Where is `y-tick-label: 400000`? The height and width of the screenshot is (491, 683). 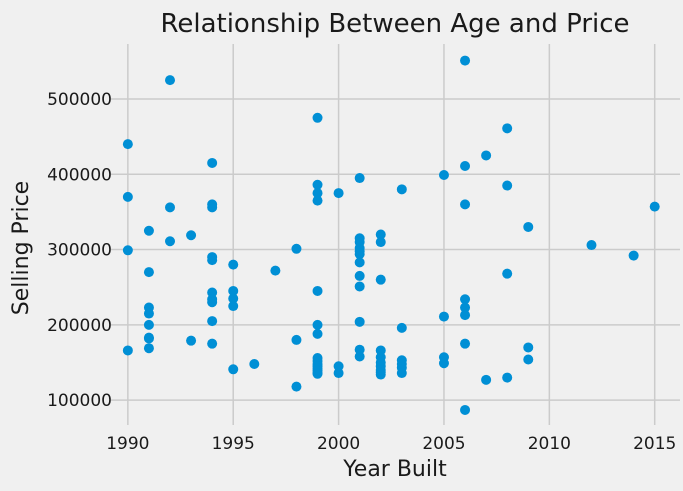
y-tick-label: 400000 is located at coordinates (79, 175).